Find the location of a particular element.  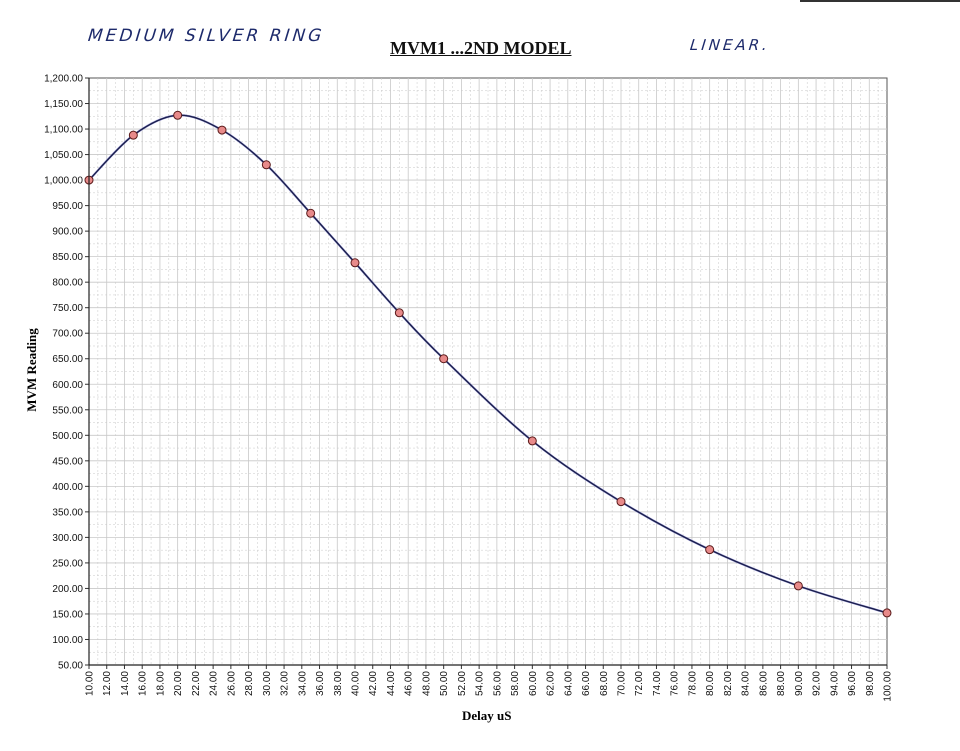

y-tick-label: 700.00 is located at coordinates (67, 334).